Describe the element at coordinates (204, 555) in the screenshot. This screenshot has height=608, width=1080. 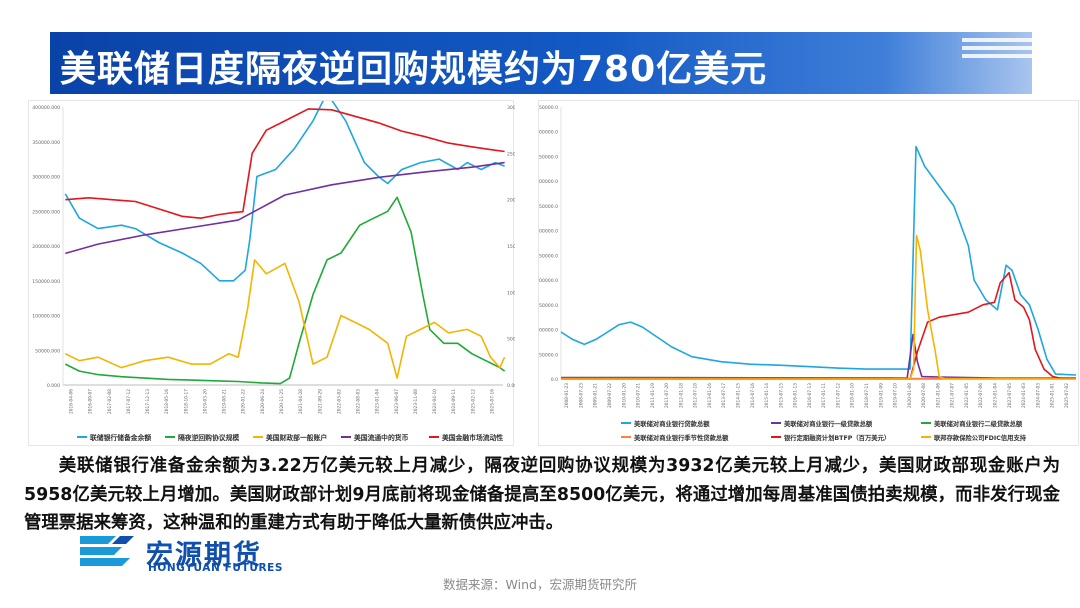
I see `logo-text-cn: 宏源期货` at that location.